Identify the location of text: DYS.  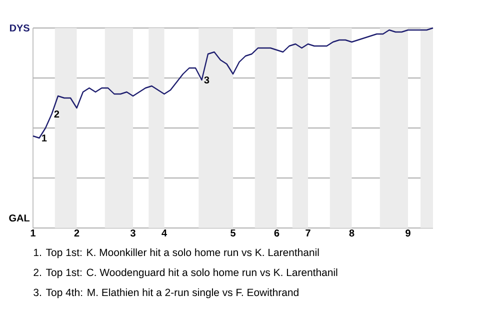
(20, 28).